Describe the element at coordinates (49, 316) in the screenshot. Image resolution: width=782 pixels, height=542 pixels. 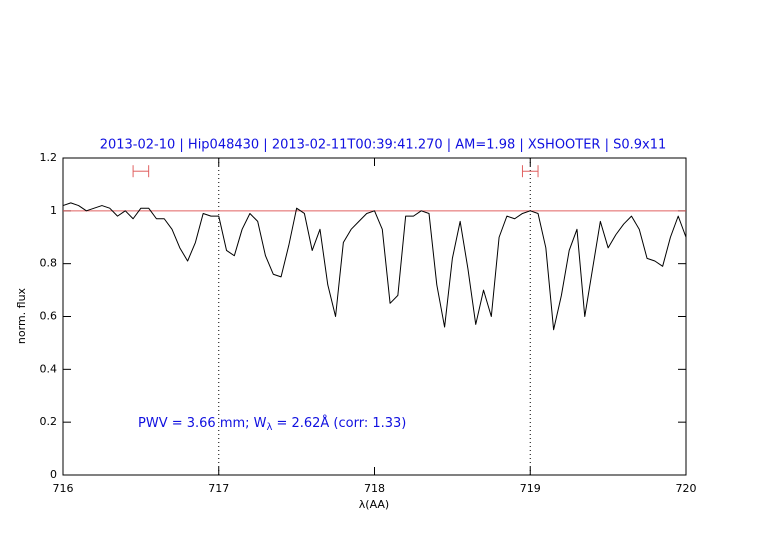
I see `y-tick-label: 0.6` at that location.